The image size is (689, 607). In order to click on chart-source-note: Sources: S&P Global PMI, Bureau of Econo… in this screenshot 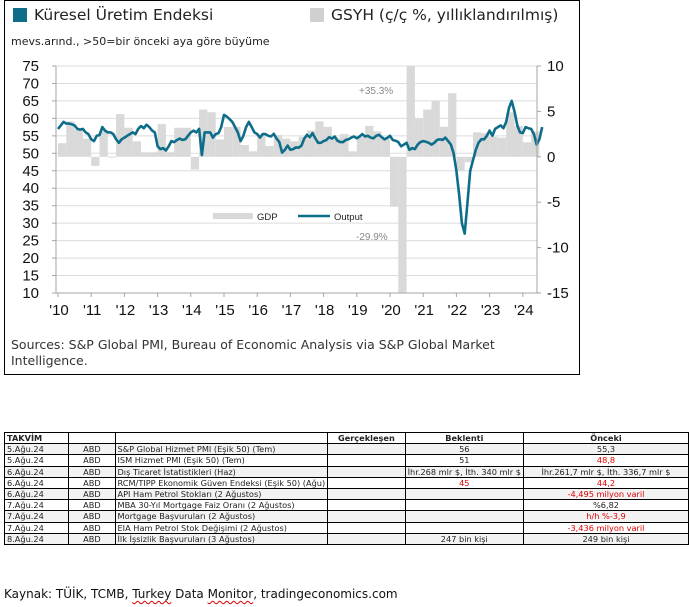, I will do `click(253, 352)`.